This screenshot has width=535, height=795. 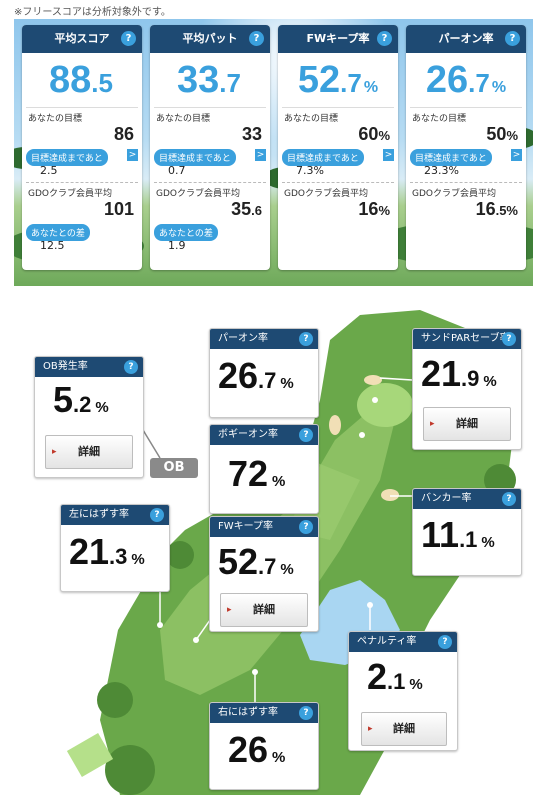 I want to click on card-title: バンカー率, so click(x=446, y=498).